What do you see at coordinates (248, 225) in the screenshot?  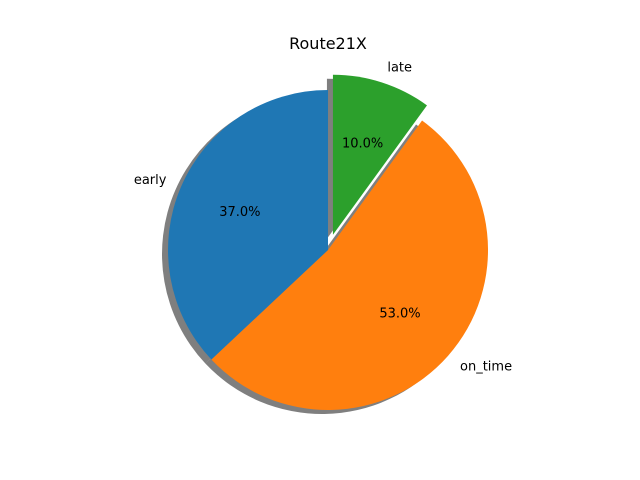 I see `pie-slice-early` at bounding box center [248, 225].